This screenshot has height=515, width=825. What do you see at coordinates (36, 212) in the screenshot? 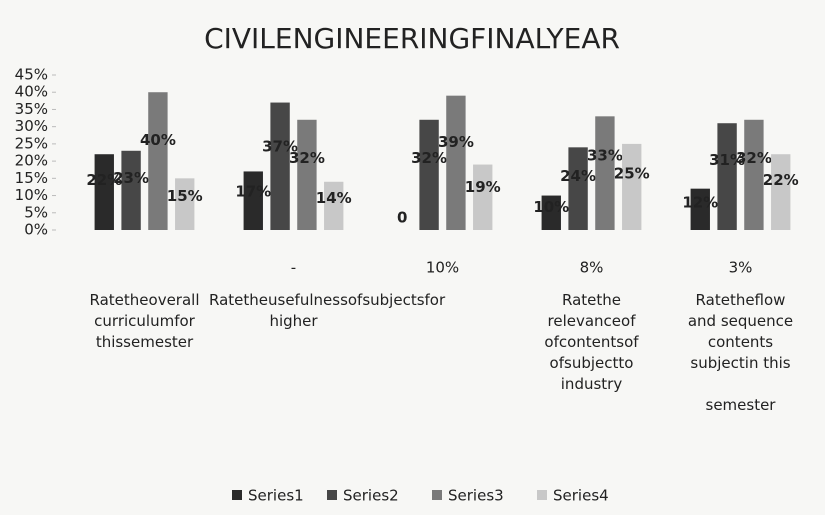
I see `y-tick-label: 5%` at bounding box center [36, 212].